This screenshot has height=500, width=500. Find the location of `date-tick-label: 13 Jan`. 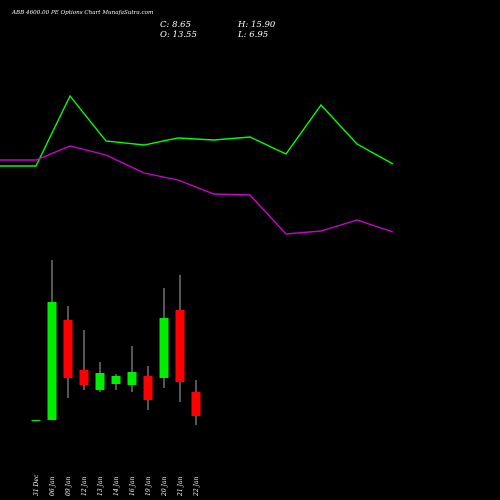

date-tick-label: 13 Jan is located at coordinates (100, 486).